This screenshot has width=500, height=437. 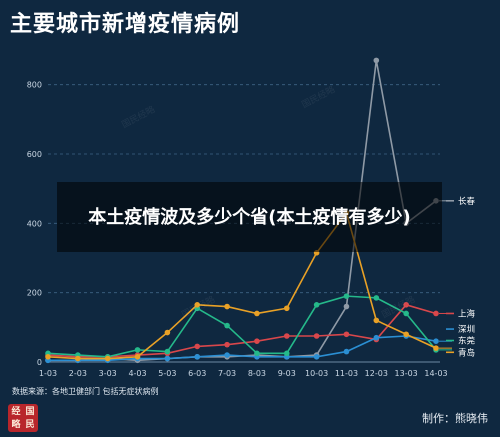 What do you see at coordinates (16, 424) in the screenshot?
I see `logo-char-3: 略` at bounding box center [16, 424].